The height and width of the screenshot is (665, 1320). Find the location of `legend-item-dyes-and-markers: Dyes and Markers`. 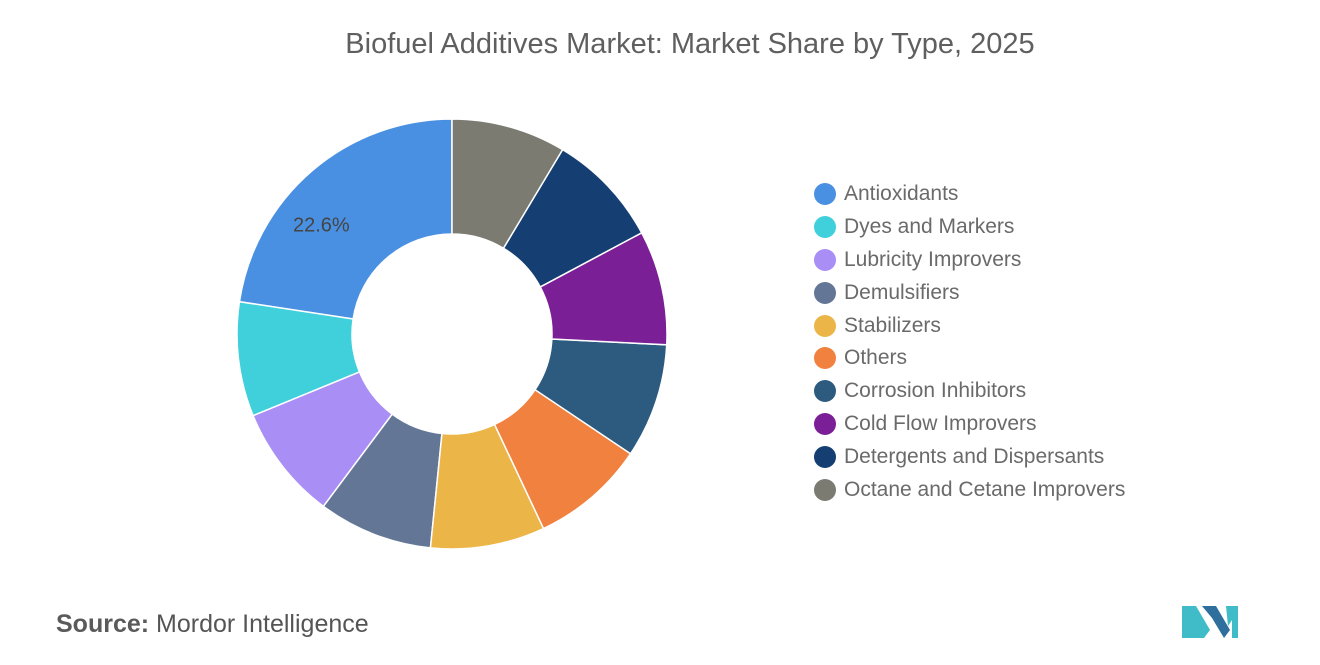

legend-item-dyes-and-markers: Dyes and Markers is located at coordinates (969, 227).